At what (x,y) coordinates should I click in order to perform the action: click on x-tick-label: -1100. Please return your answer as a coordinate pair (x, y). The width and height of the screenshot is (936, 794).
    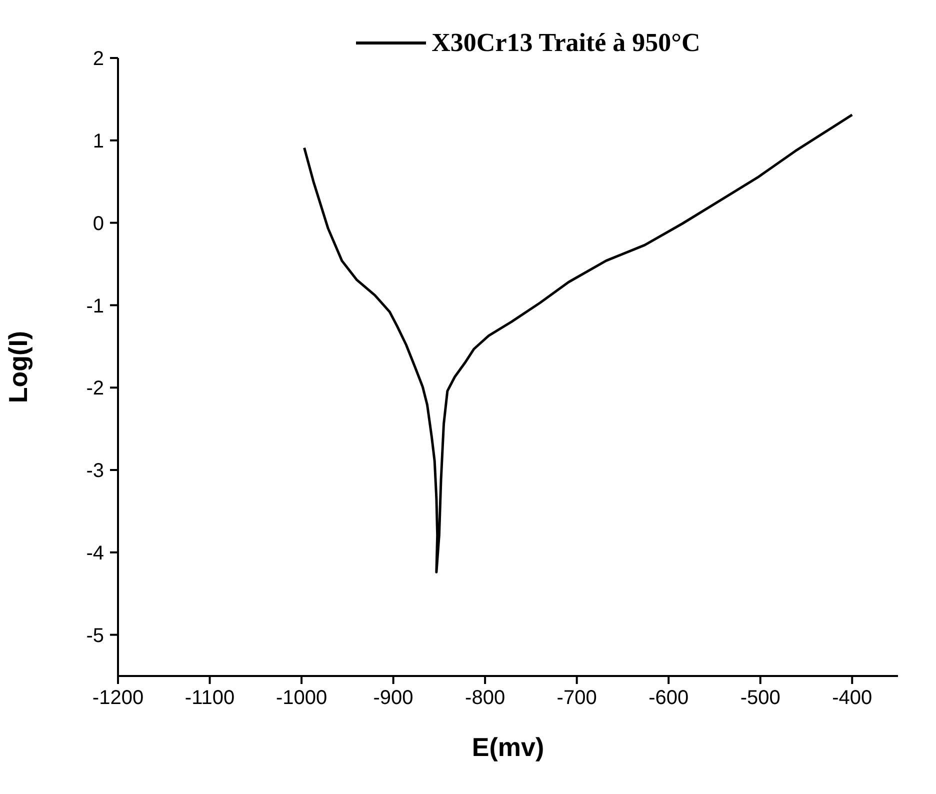
    Looking at the image, I should click on (209, 698).